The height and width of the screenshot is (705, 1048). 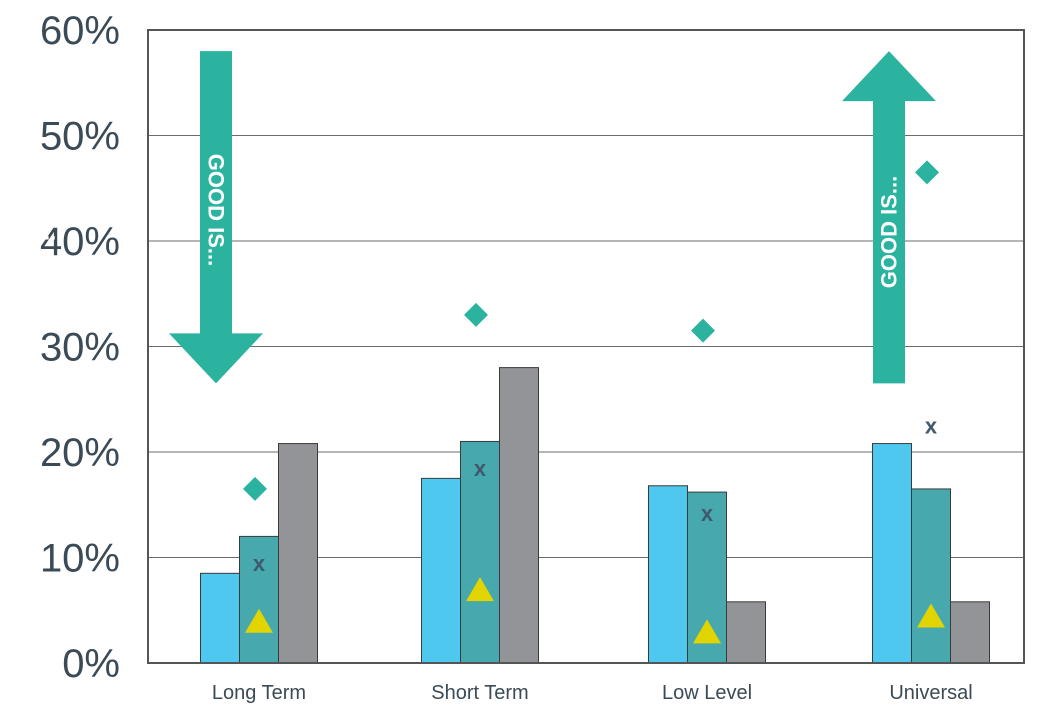 I want to click on y-tick-label: 40%, so click(x=80, y=242).